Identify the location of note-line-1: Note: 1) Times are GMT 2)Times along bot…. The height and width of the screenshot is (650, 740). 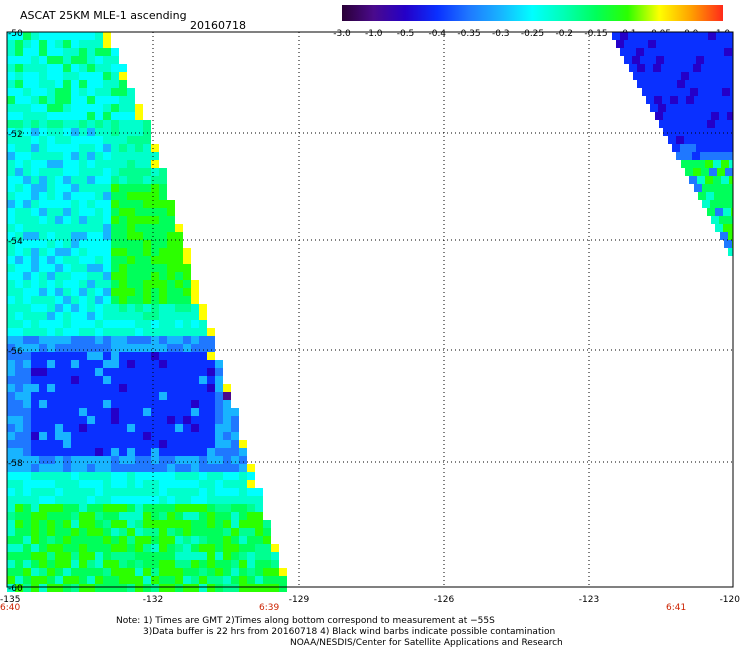
(305, 621).